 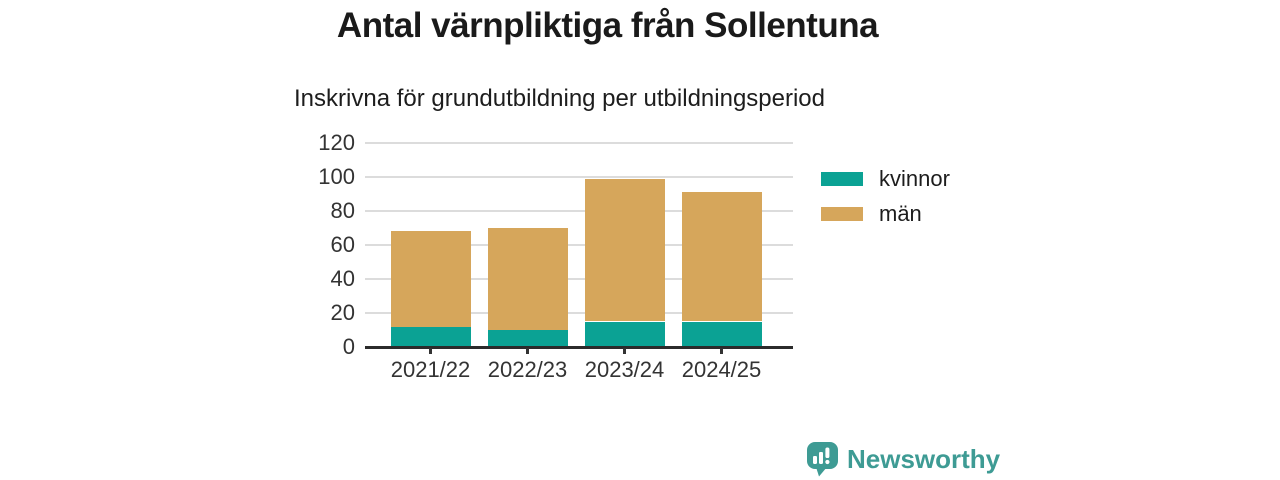 I want to click on x-axis-tick-label: 2024/25, so click(x=721, y=369).